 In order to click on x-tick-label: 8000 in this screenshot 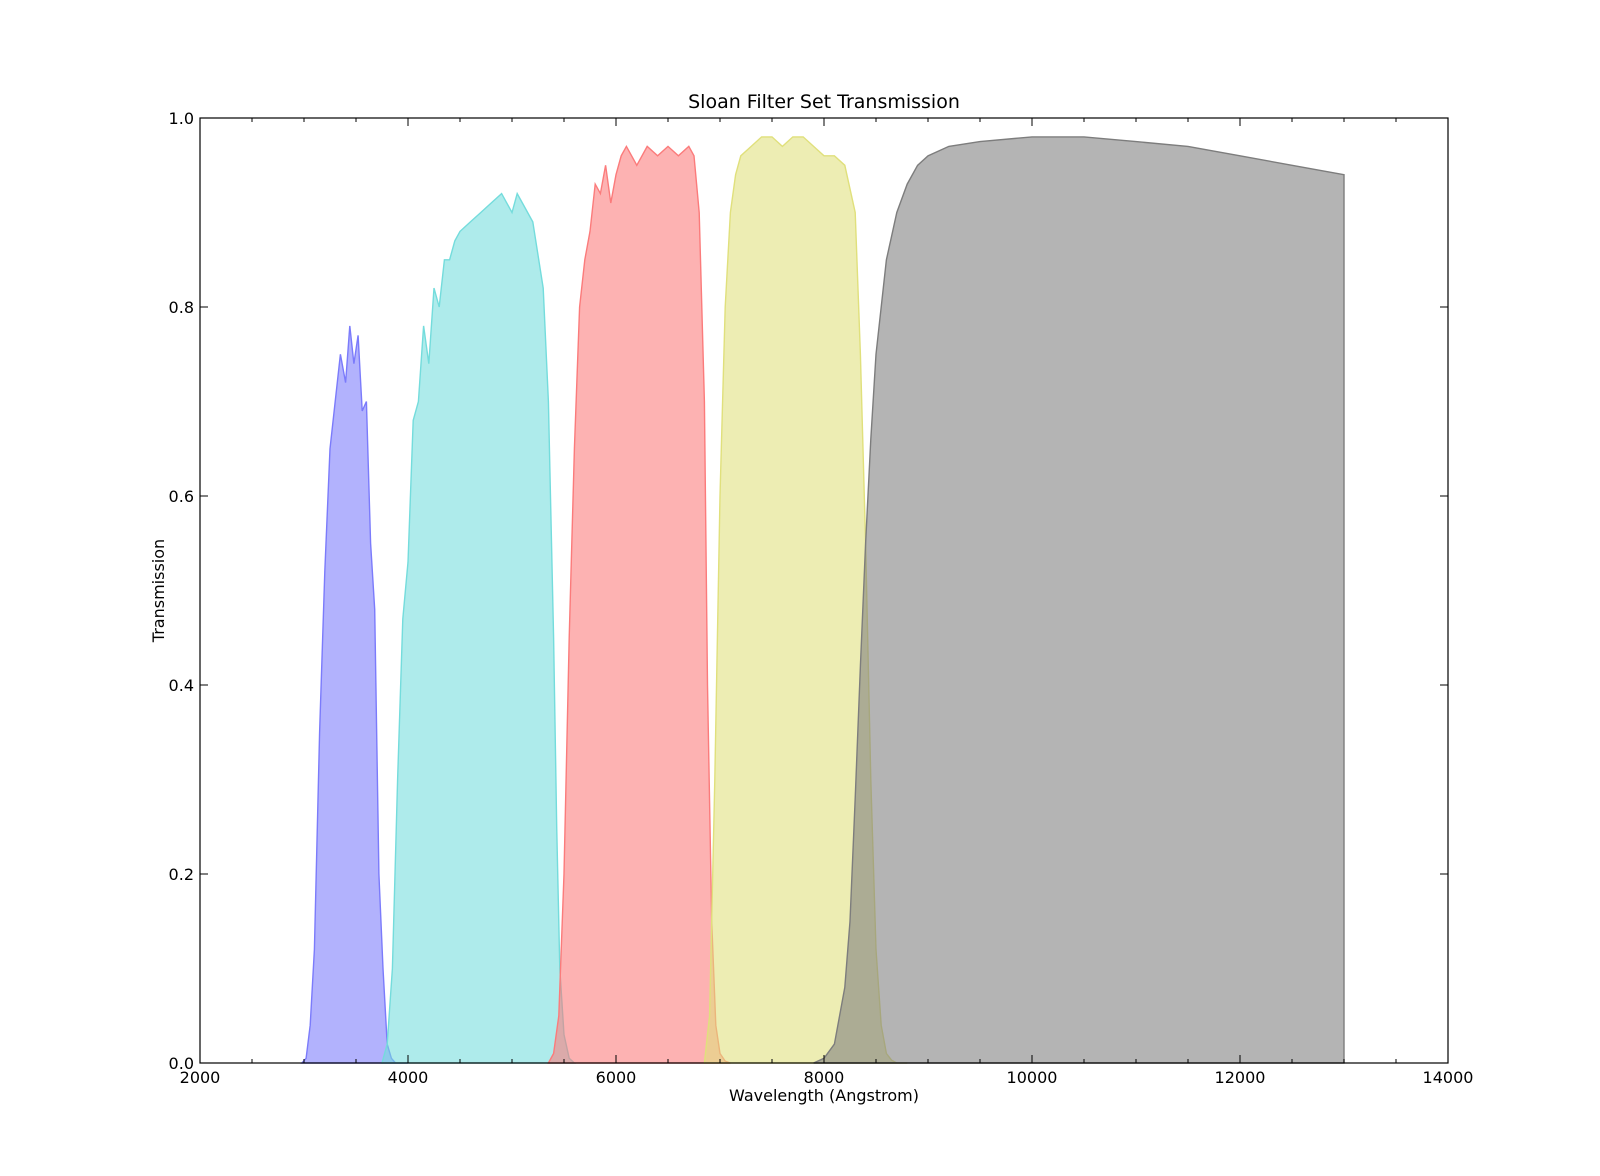, I will do `click(824, 1077)`.